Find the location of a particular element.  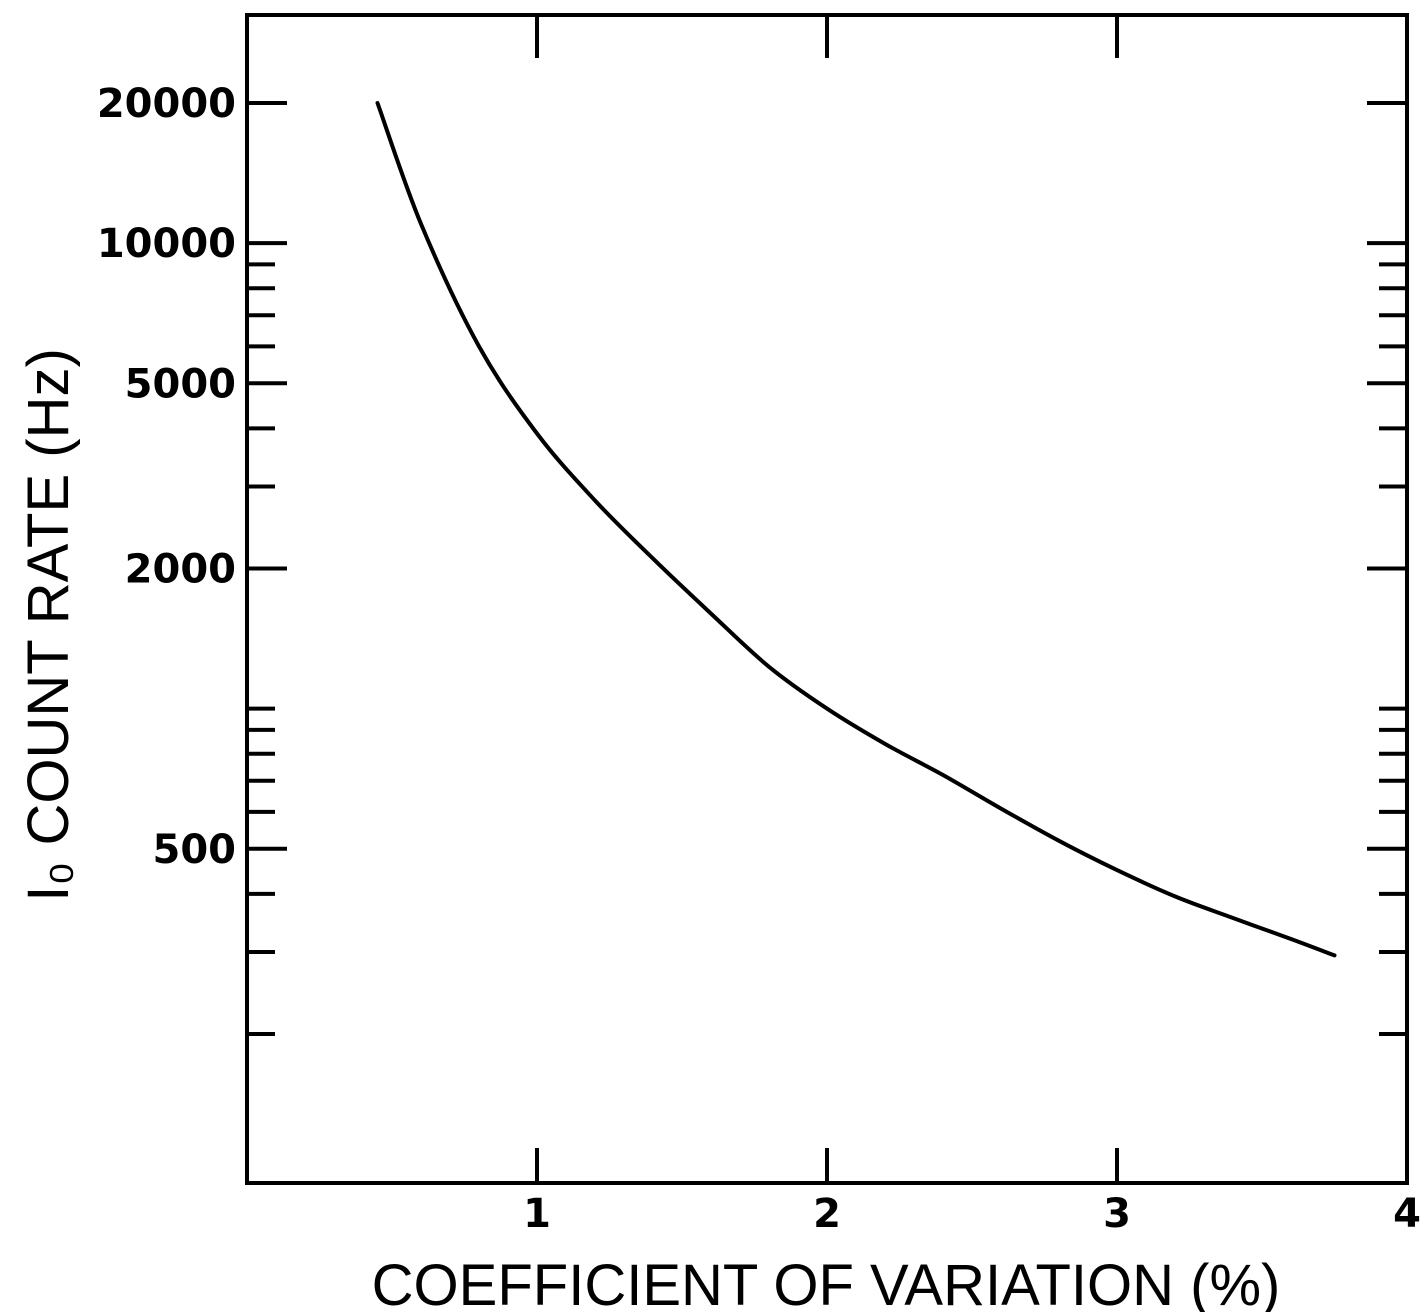

x-tick-label: 2 is located at coordinates (827, 1214).